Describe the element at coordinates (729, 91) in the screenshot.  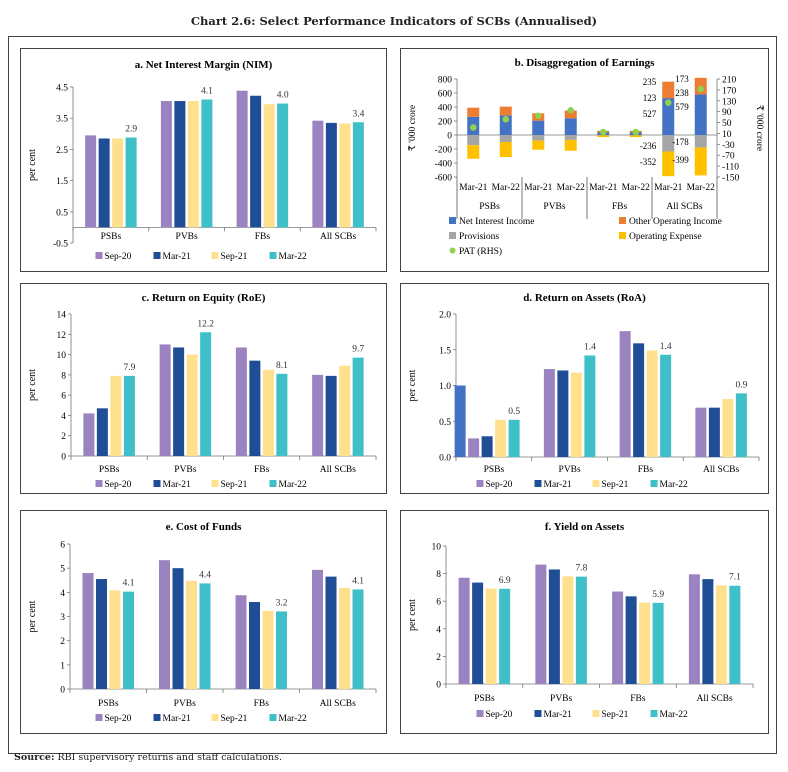
I see `y2-tick-label: 170` at that location.